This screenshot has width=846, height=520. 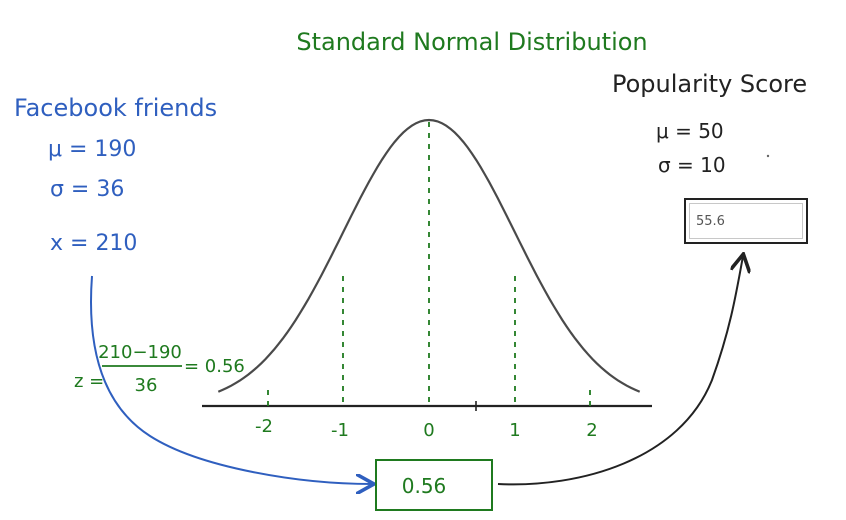 What do you see at coordinates (89, 381) in the screenshot?
I see `formula-z-label: z =` at bounding box center [89, 381].